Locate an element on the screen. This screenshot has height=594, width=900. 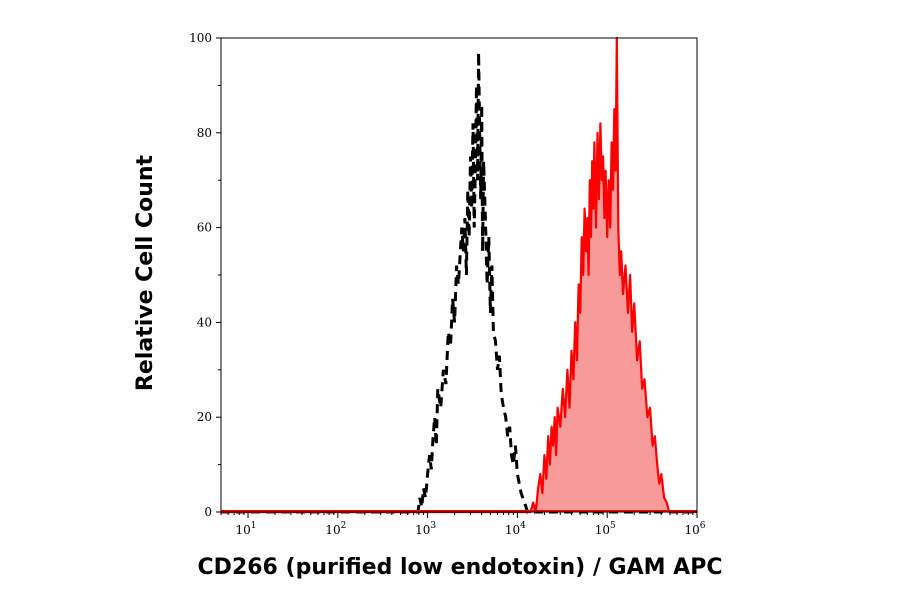
y-tick-label: 40 is located at coordinates (204, 322).